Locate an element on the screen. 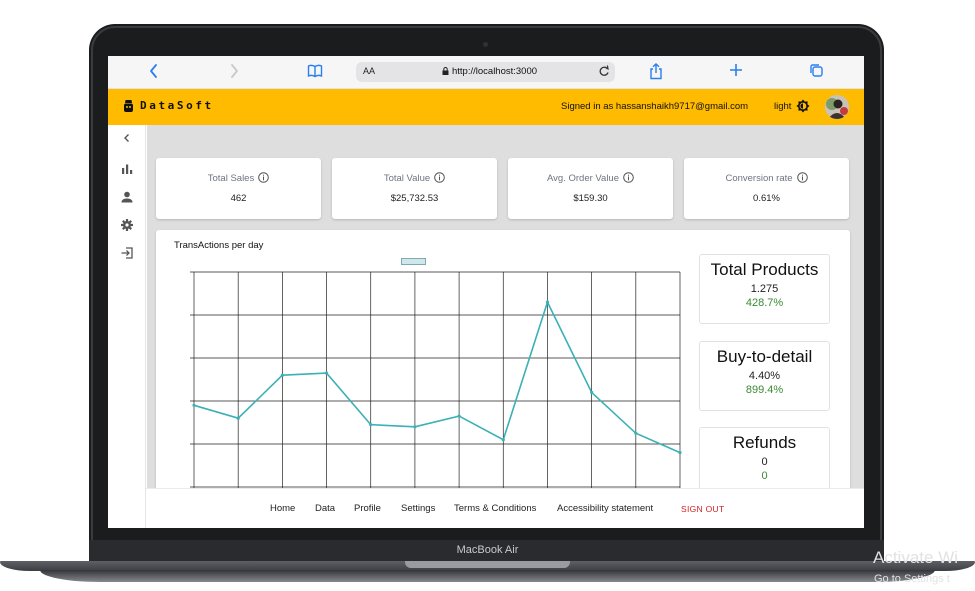  footer-link-data: Data is located at coordinates (325, 508).